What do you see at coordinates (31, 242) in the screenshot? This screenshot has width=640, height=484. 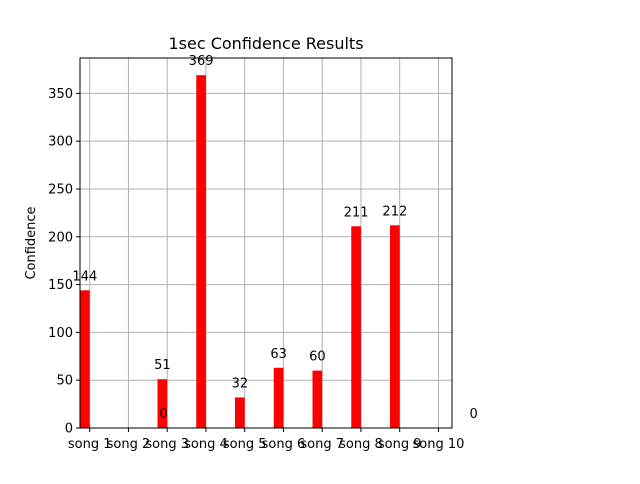 I see `y-axis-label: Confidence` at bounding box center [31, 242].